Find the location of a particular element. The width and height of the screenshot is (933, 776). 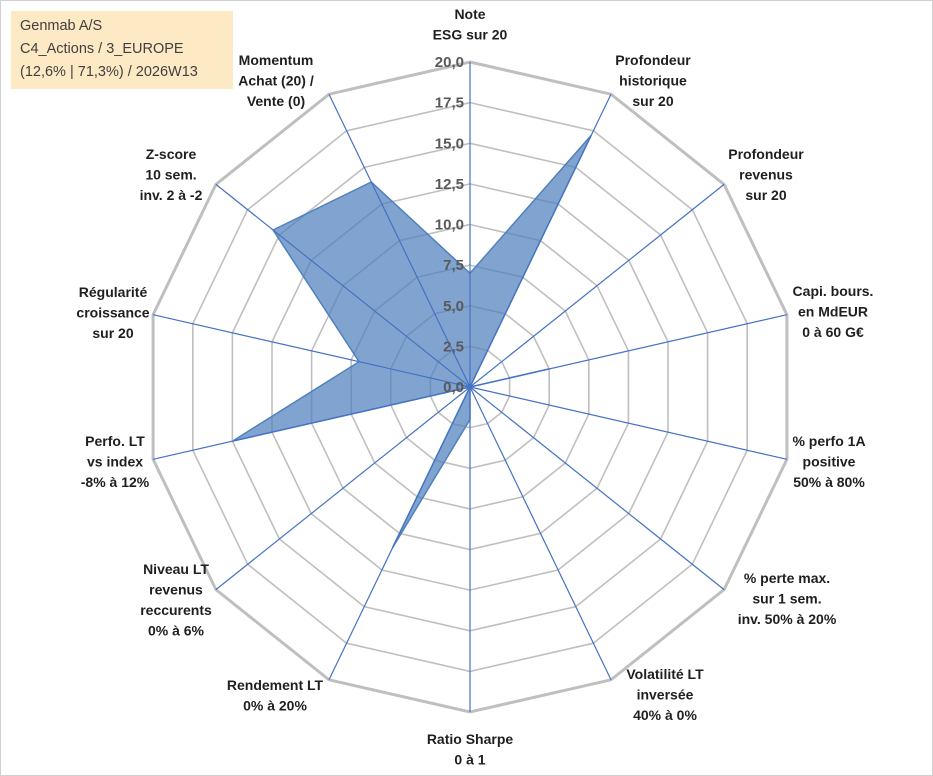

tick-label: 15,0 is located at coordinates (449, 143).